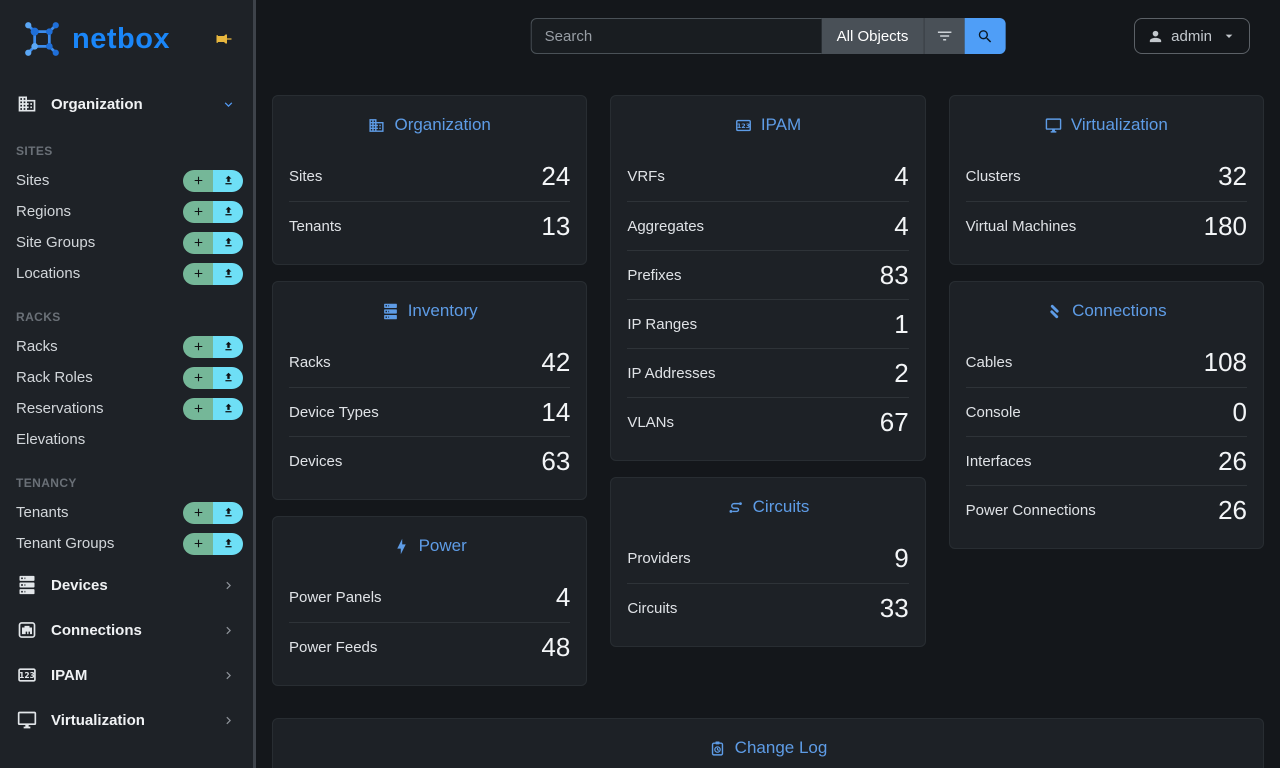 This screenshot has height=768, width=1280. Describe the element at coordinates (126, 273) in the screenshot. I see `sidebar-link-locations: Locations` at that location.